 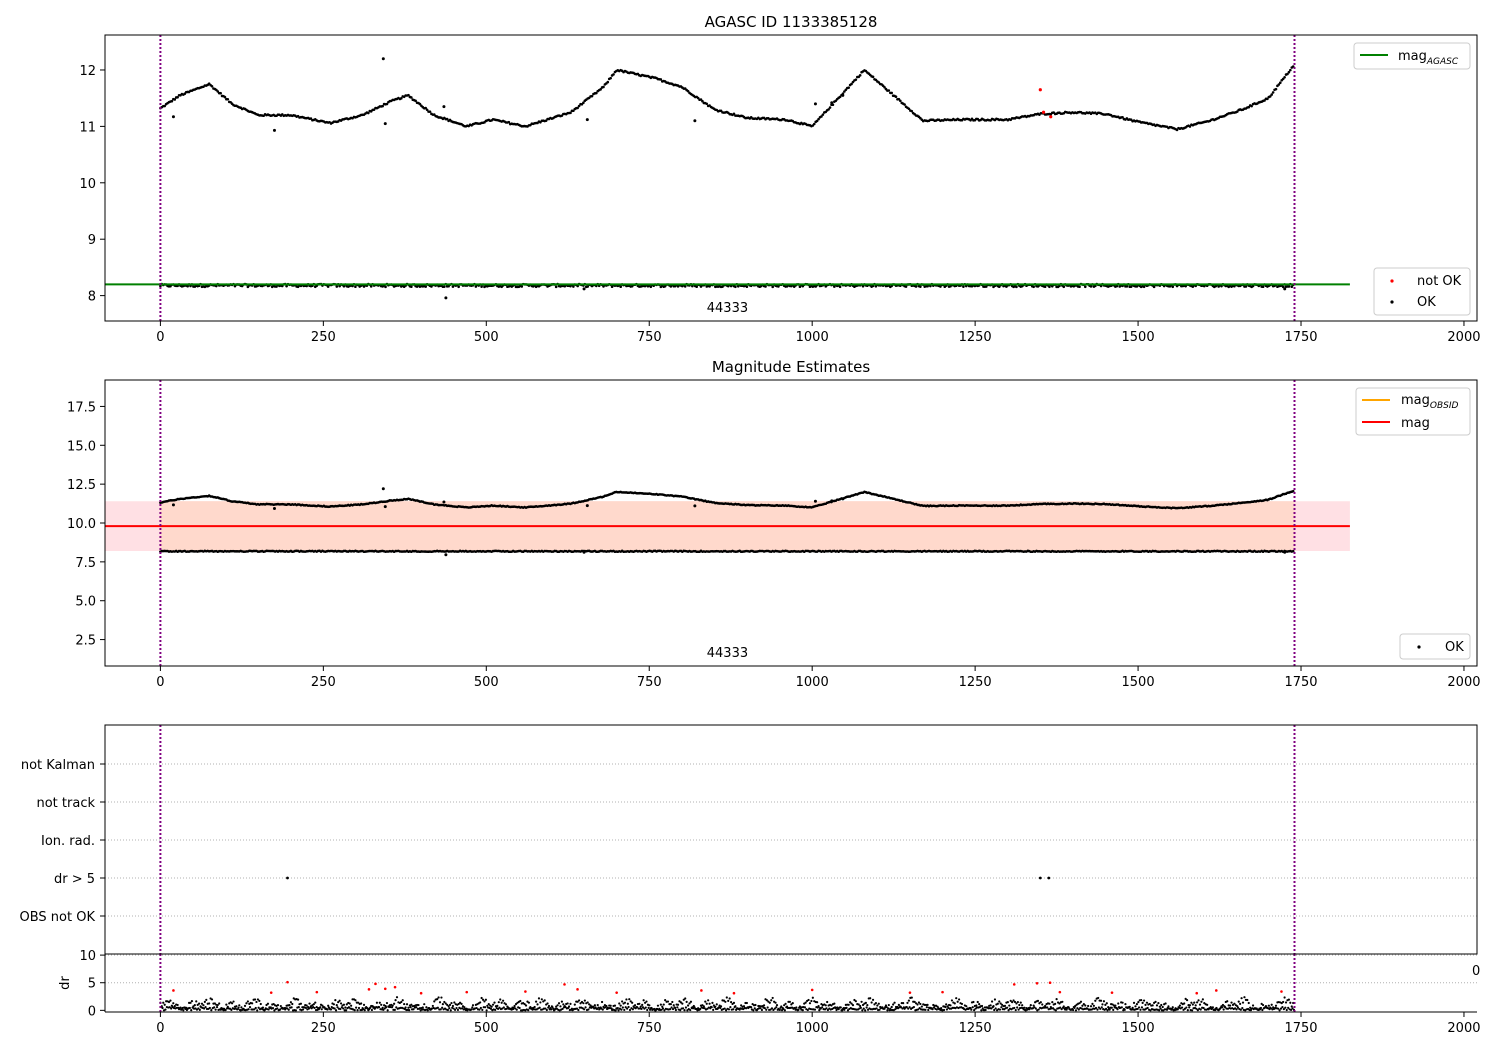 I want to click on panel1-xtick-label: 750, so click(x=649, y=337).